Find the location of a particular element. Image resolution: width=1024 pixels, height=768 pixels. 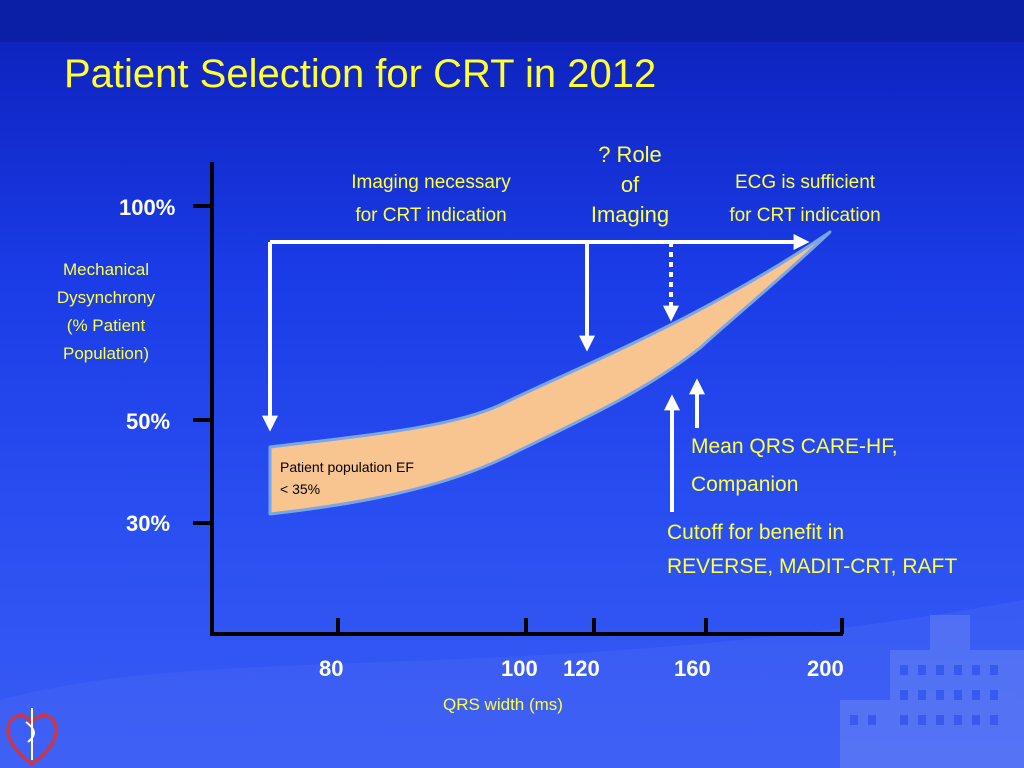

annotation-line: REVERSE, MADIT-CRT, RAFT is located at coordinates (812, 566).